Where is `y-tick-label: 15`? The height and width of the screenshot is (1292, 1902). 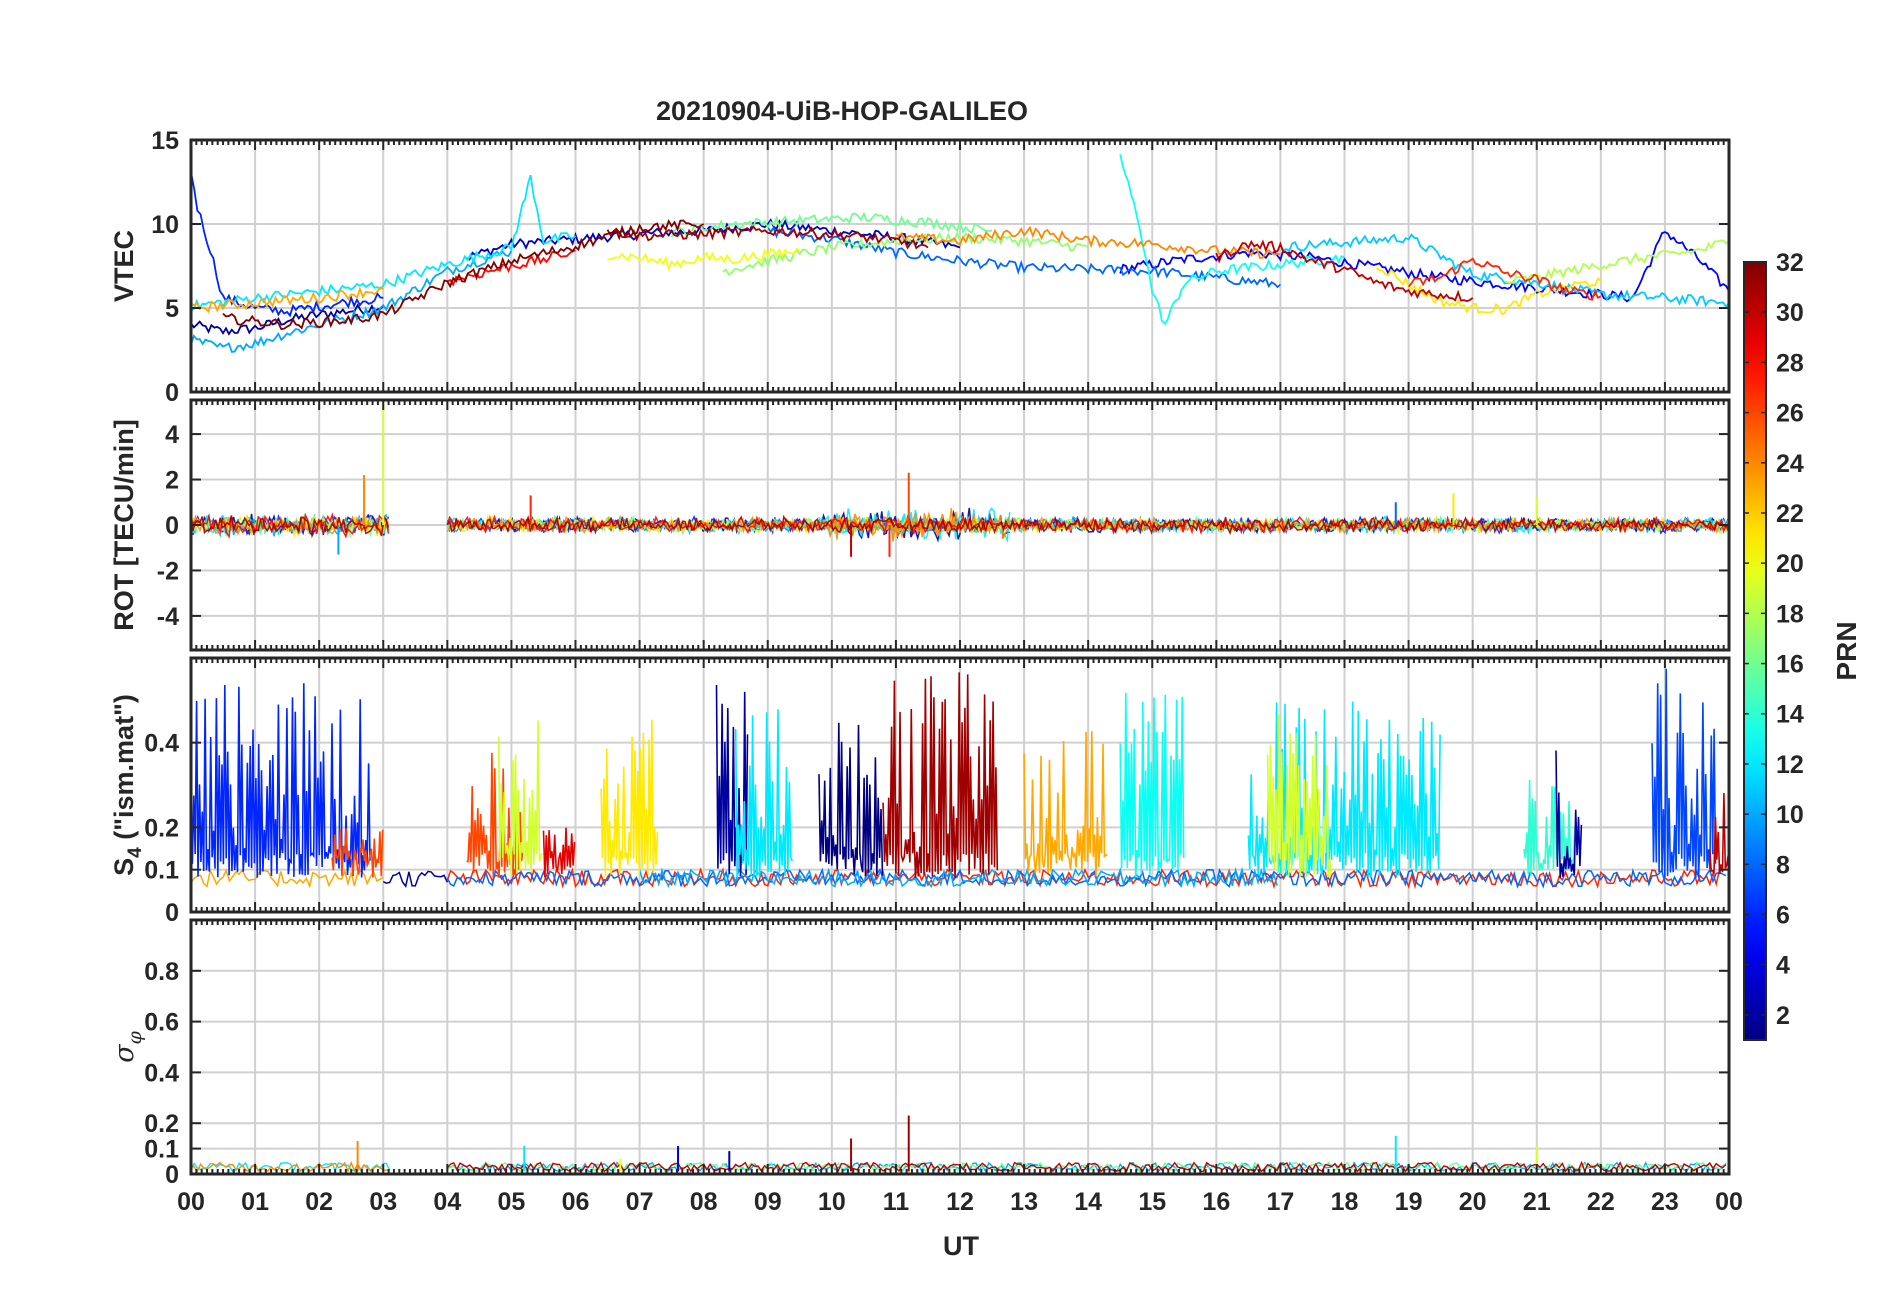 y-tick-label: 15 is located at coordinates (165, 141).